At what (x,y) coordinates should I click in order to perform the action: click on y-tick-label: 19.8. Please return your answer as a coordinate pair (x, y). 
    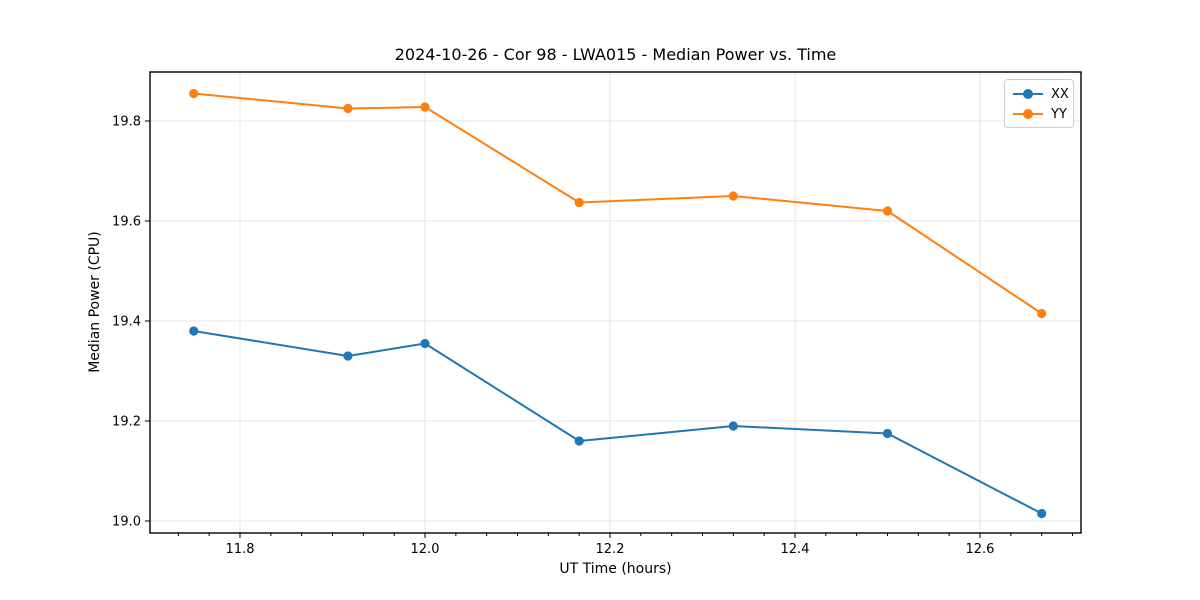
    Looking at the image, I should click on (126, 122).